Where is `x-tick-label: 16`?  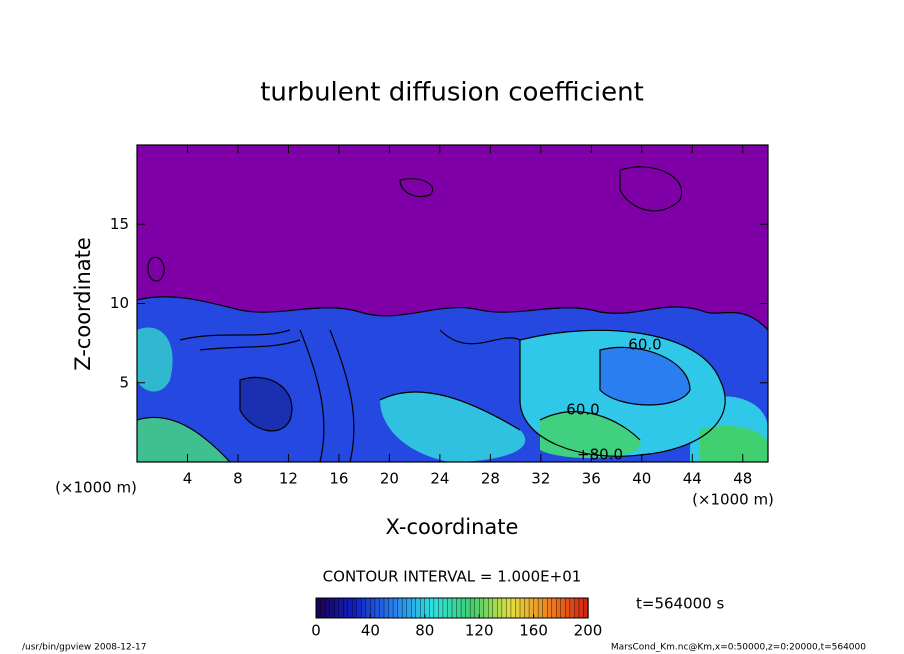 x-tick-label: 16 is located at coordinates (338, 479).